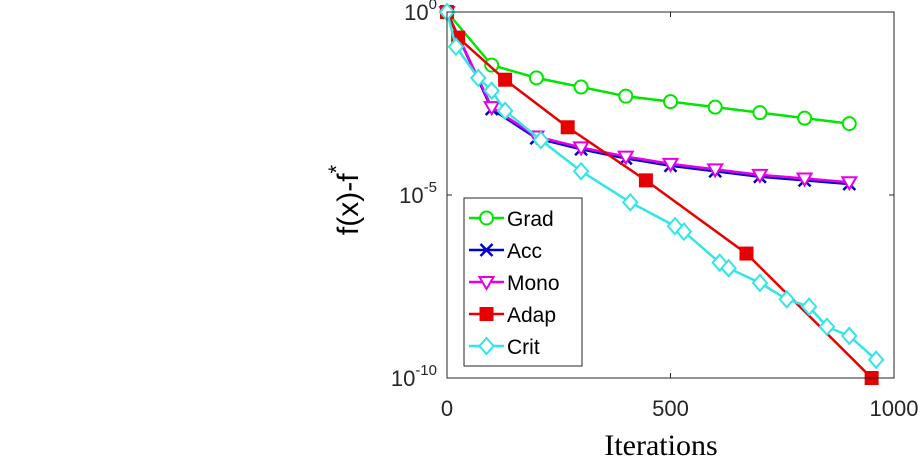 The width and height of the screenshot is (924, 458). I want to click on legend-entry-mono: Mono, so click(514, 283).